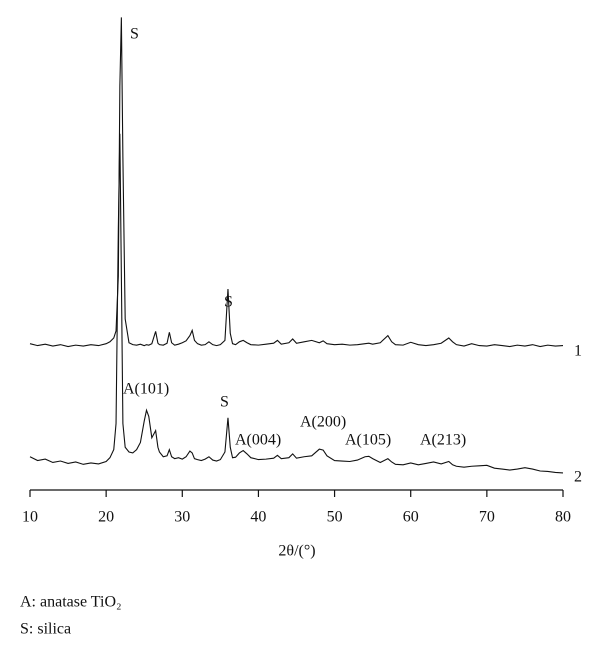  What do you see at coordinates (30, 517) in the screenshot?
I see `x-tick-label: 10` at bounding box center [30, 517].